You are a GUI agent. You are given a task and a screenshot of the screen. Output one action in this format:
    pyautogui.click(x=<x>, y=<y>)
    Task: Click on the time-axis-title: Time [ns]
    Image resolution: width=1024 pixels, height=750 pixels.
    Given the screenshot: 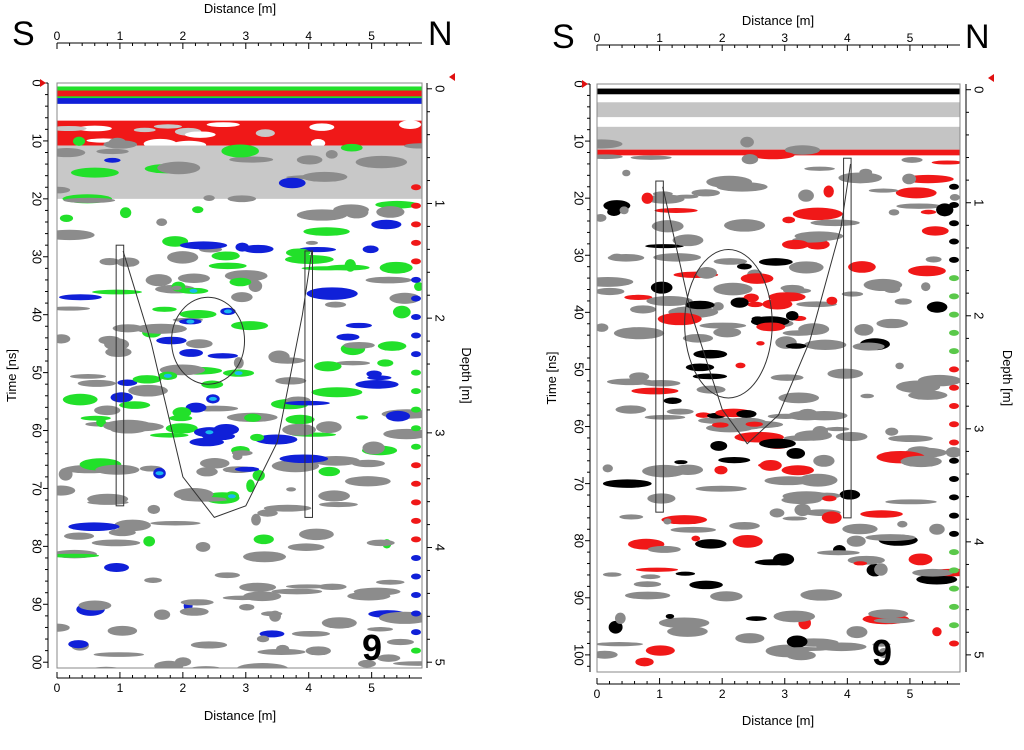 What is the action you would take?
    pyautogui.click(x=551, y=378)
    